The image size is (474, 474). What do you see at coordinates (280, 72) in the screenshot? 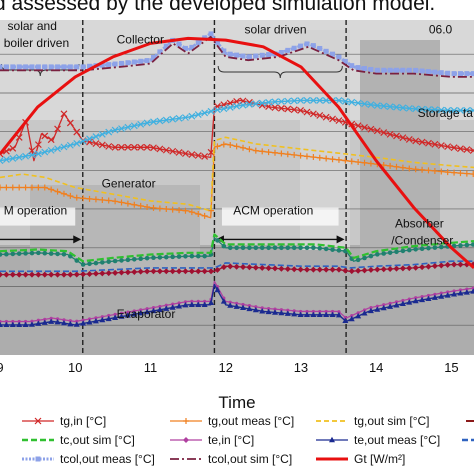
I see `brace-solar-driven` at bounding box center [280, 72].